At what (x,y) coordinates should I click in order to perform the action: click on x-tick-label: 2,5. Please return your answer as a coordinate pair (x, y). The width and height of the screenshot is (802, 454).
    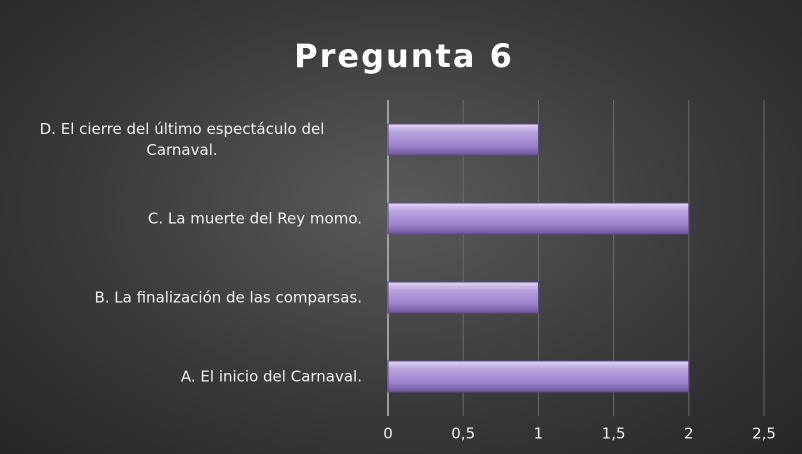
    Looking at the image, I should click on (764, 434).